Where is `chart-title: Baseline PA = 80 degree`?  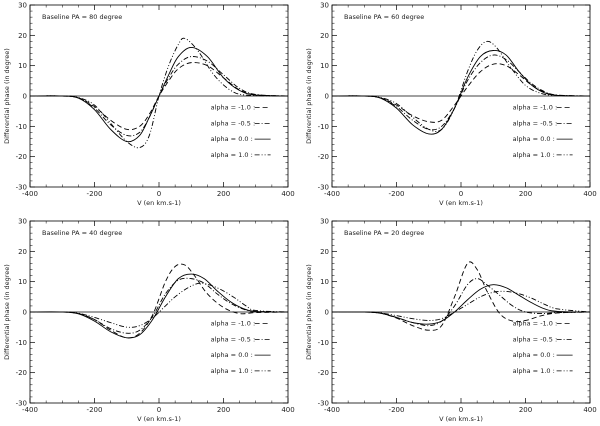
chart-title: Baseline PA = 80 degree is located at coordinates (82, 17).